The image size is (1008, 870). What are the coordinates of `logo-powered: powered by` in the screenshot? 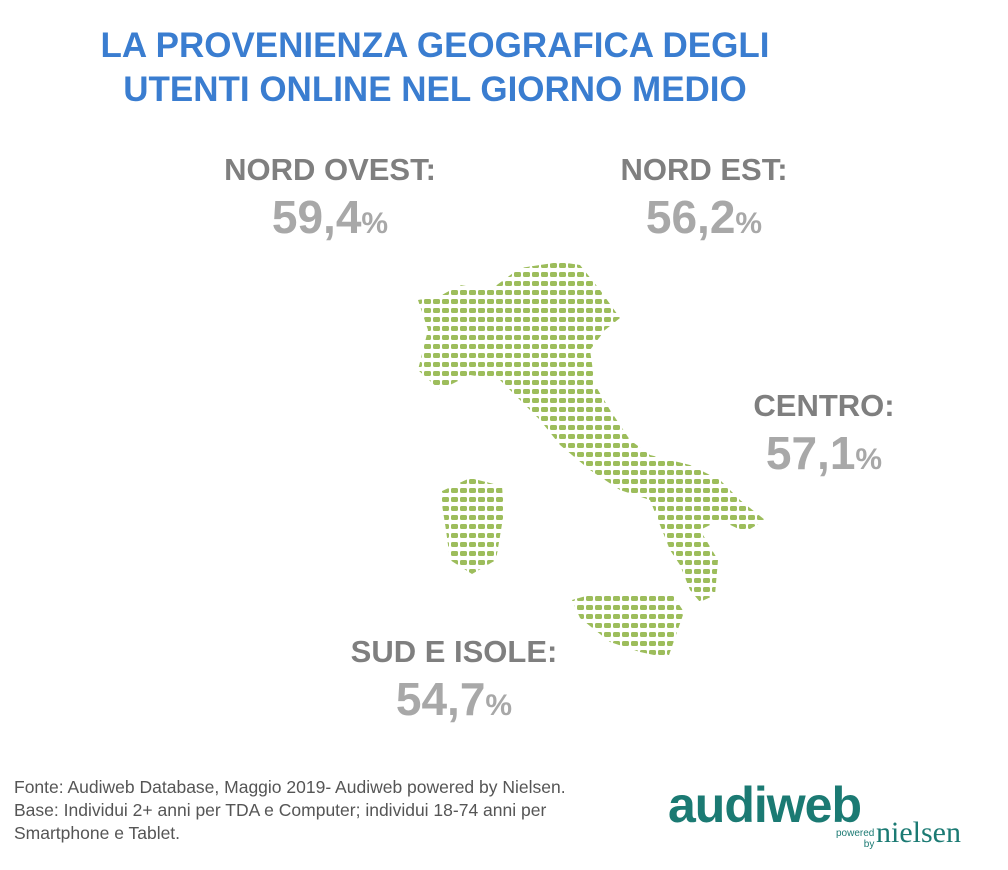 It's located at (855, 839).